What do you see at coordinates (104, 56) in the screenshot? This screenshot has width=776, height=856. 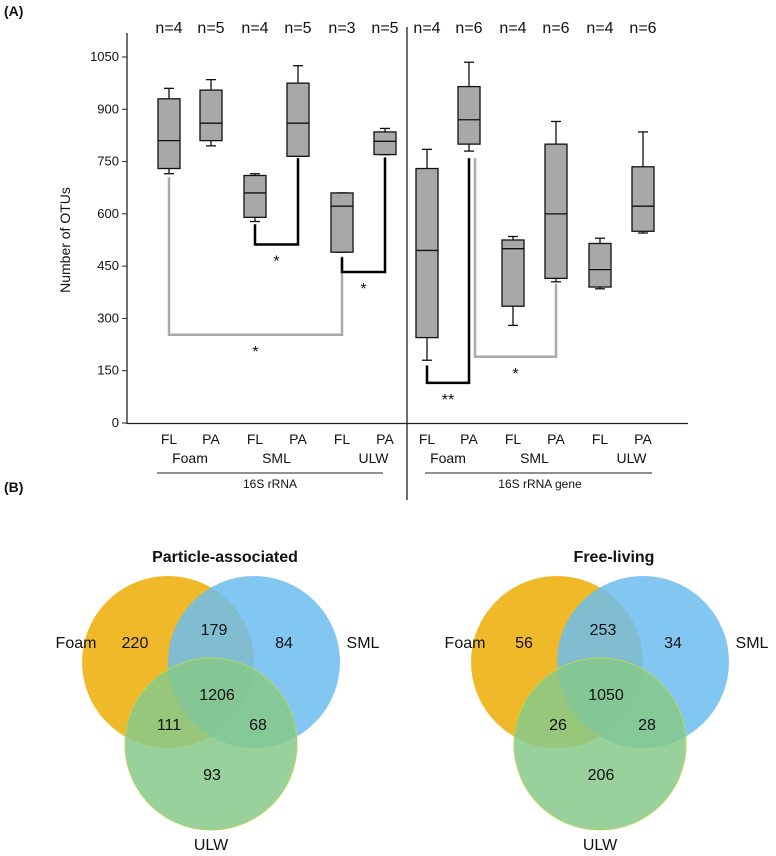 I see `y-tick-label: 1050` at bounding box center [104, 56].